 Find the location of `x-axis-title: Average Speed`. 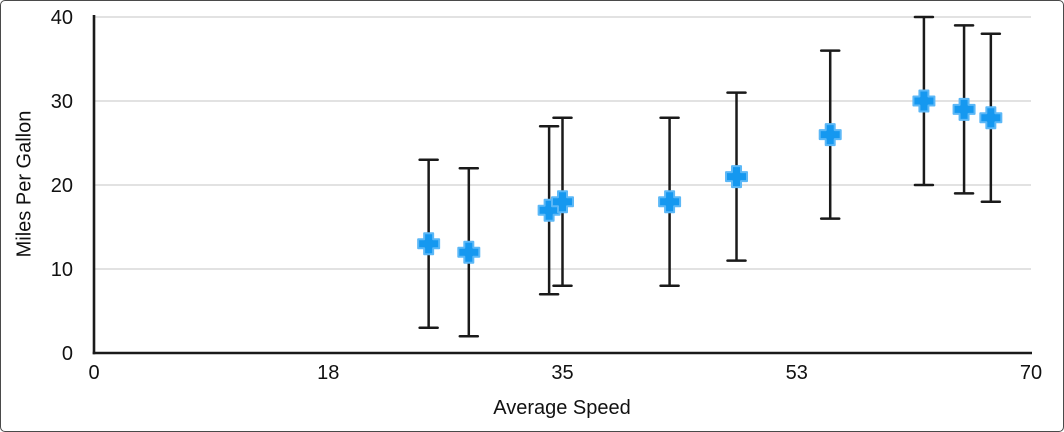

x-axis-title: Average Speed is located at coordinates (562, 408).